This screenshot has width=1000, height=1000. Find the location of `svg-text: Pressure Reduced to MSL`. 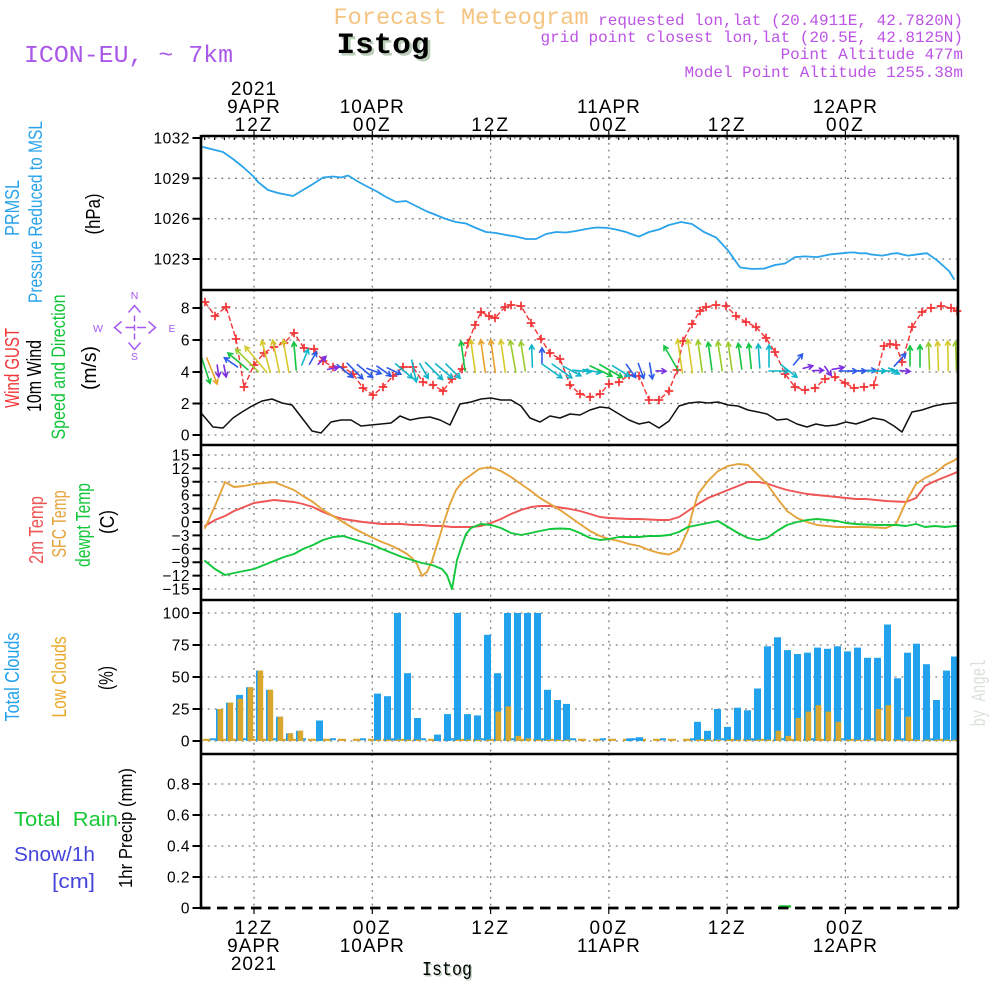

svg-text: Pressure Reduced to MSL is located at coordinates (36, 212).